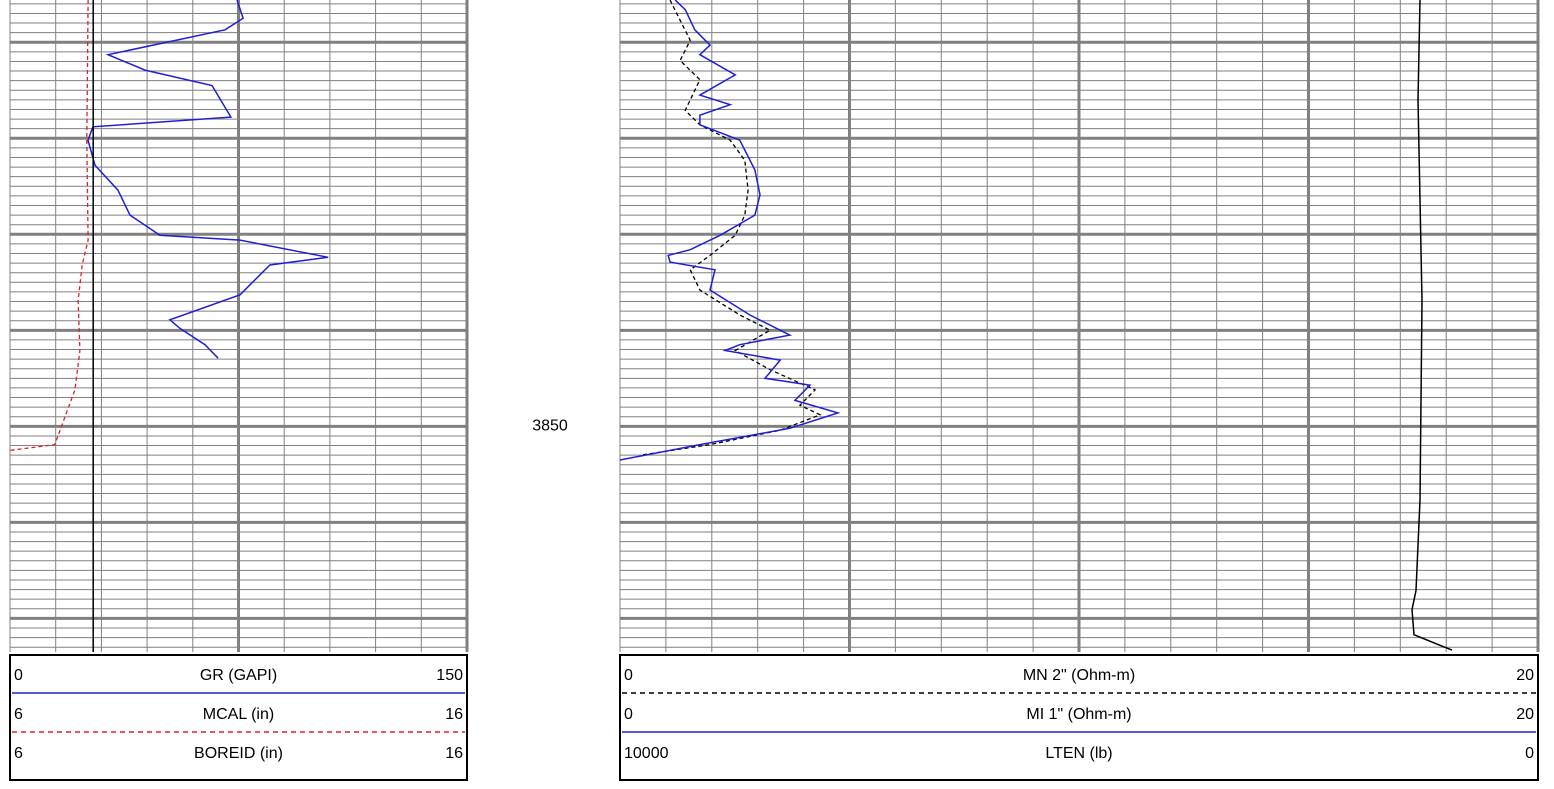 The image size is (1554, 789). What do you see at coordinates (449, 675) in the screenshot?
I see `legend-max: 150` at bounding box center [449, 675].